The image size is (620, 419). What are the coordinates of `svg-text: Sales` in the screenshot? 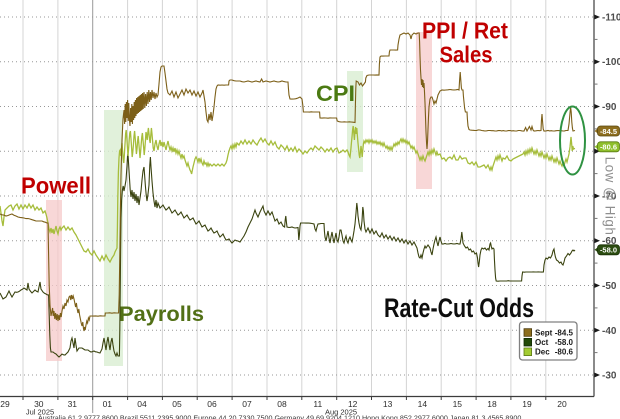 It's located at (466, 55).